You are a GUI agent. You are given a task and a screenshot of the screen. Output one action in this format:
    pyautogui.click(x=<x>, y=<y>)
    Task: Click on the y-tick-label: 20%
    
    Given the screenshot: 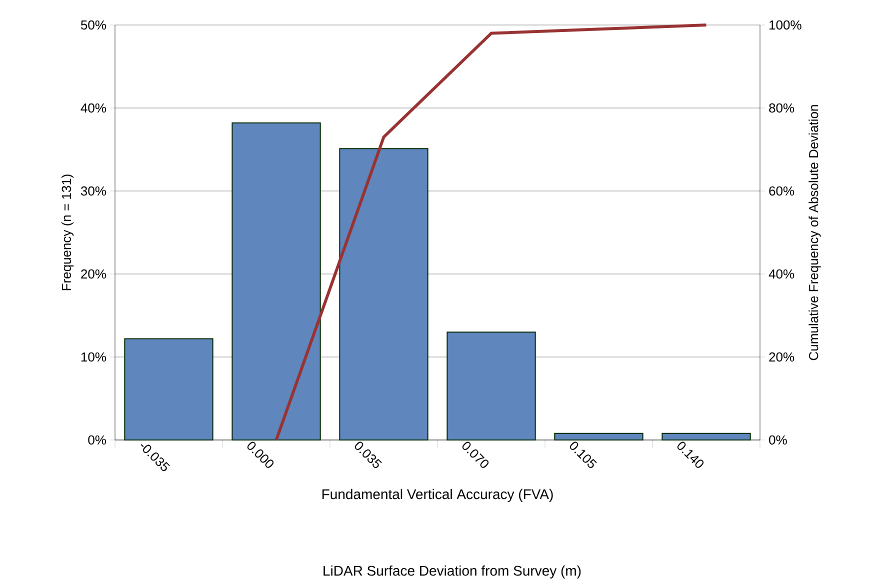 What is the action you would take?
    pyautogui.click(x=93, y=274)
    